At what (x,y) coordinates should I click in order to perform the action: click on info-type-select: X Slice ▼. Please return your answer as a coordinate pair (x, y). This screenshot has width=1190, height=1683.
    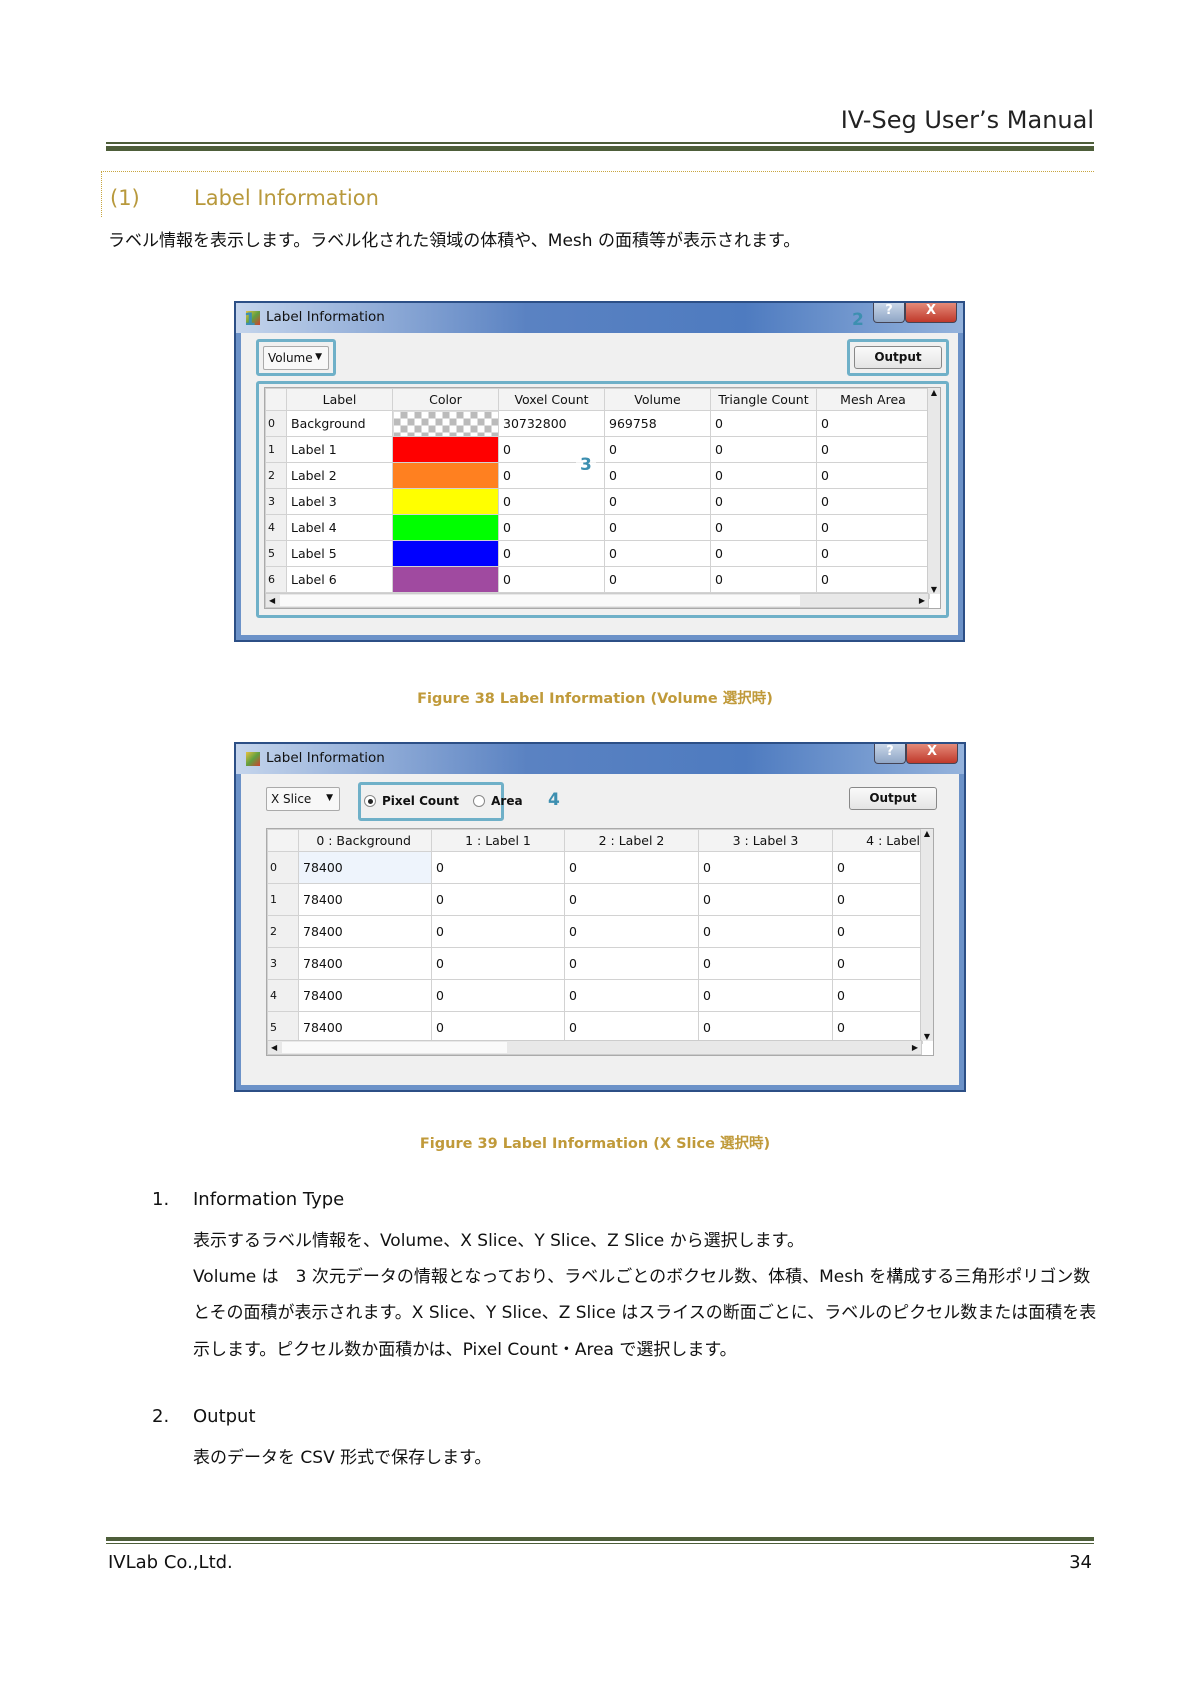
    Looking at the image, I should click on (303, 799).